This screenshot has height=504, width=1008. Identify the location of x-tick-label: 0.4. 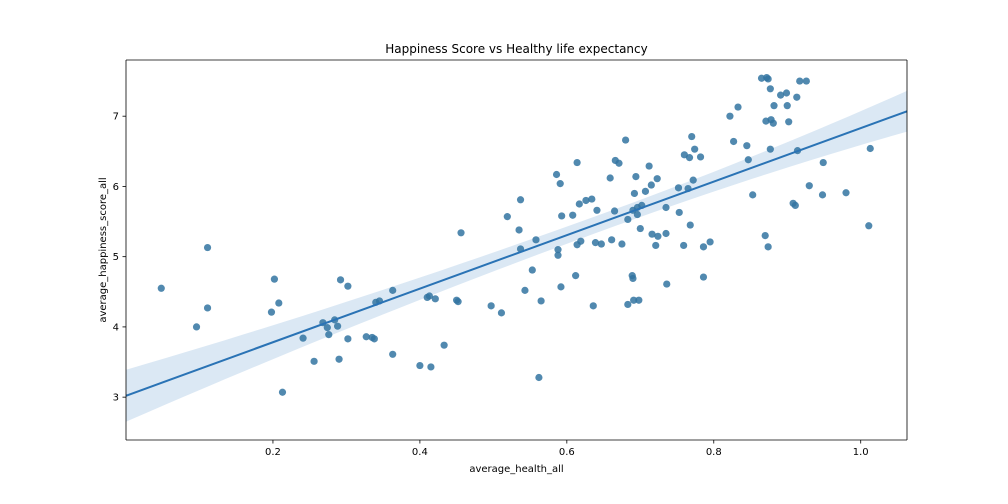
(420, 452).